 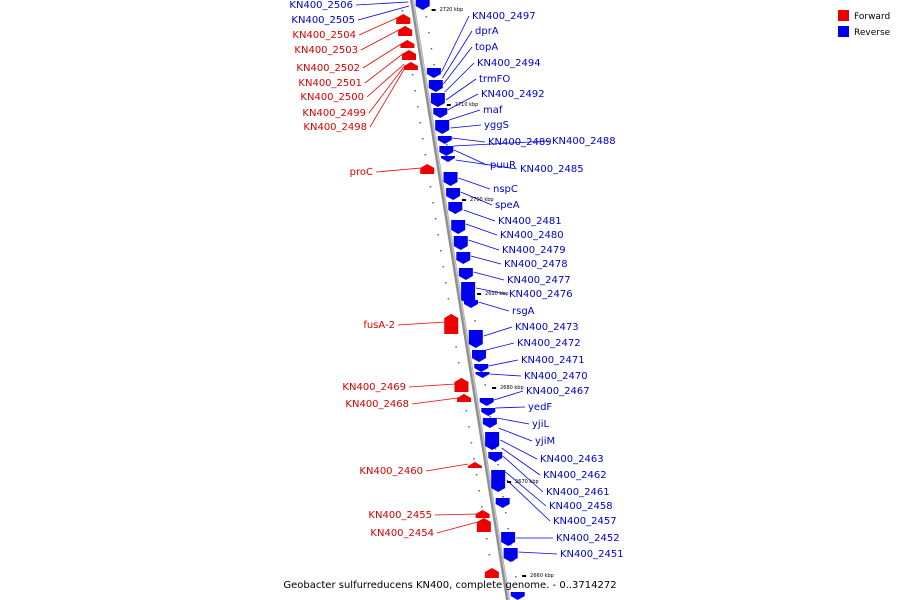 What do you see at coordinates (496, 125) in the screenshot?
I see `gene-label: yggS` at bounding box center [496, 125].